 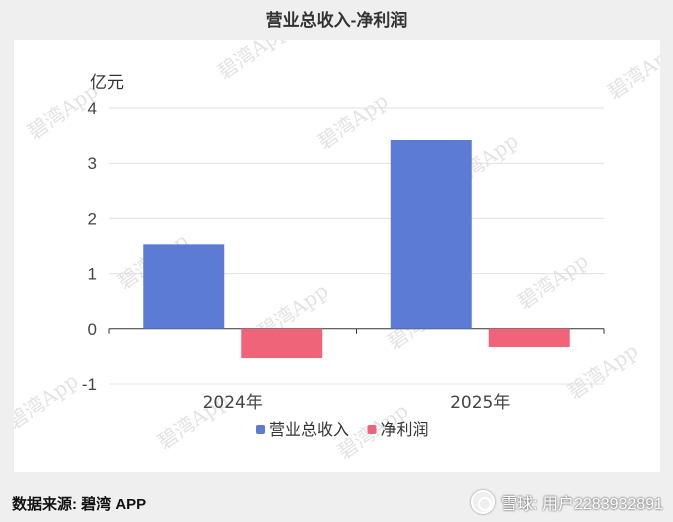 I want to click on chart-title: 营业总收入-净利润, so click(x=336, y=20).